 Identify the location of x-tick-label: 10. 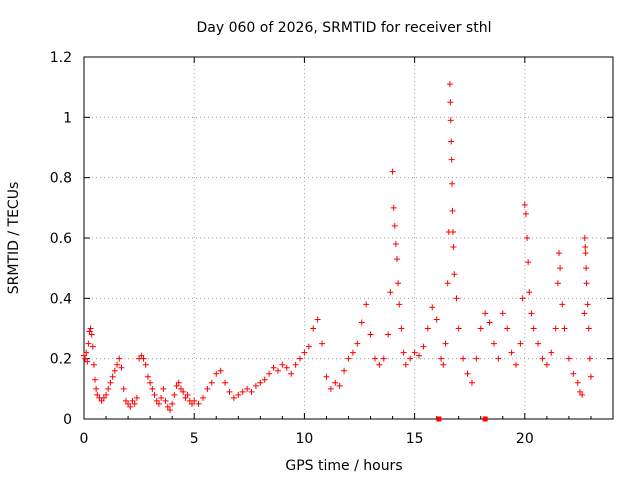
(305, 439).